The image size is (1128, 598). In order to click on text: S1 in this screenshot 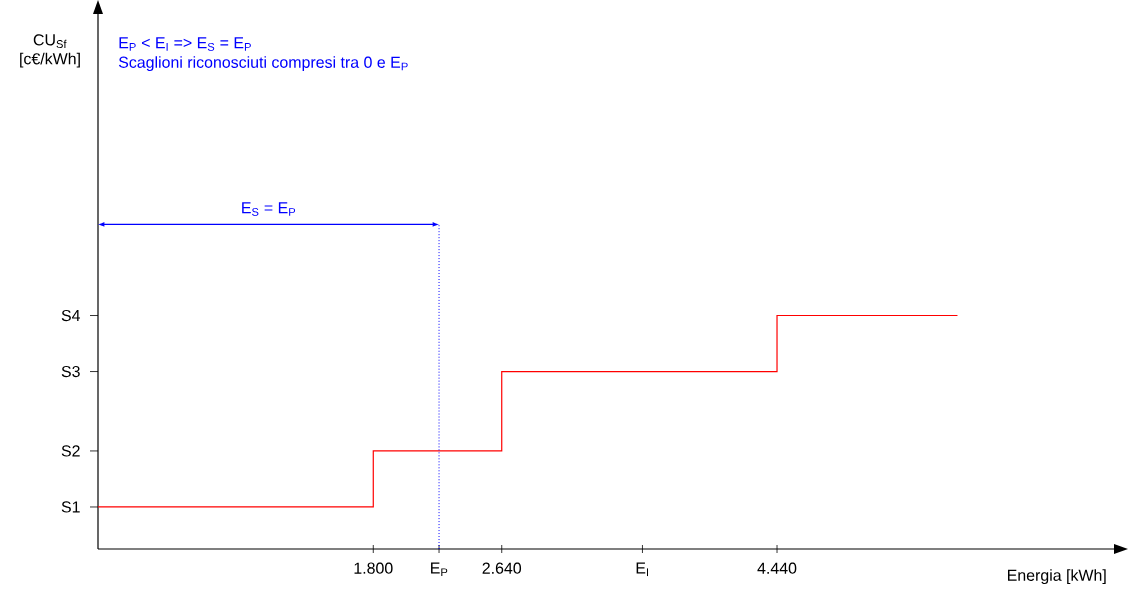, I will do `click(70, 507)`.